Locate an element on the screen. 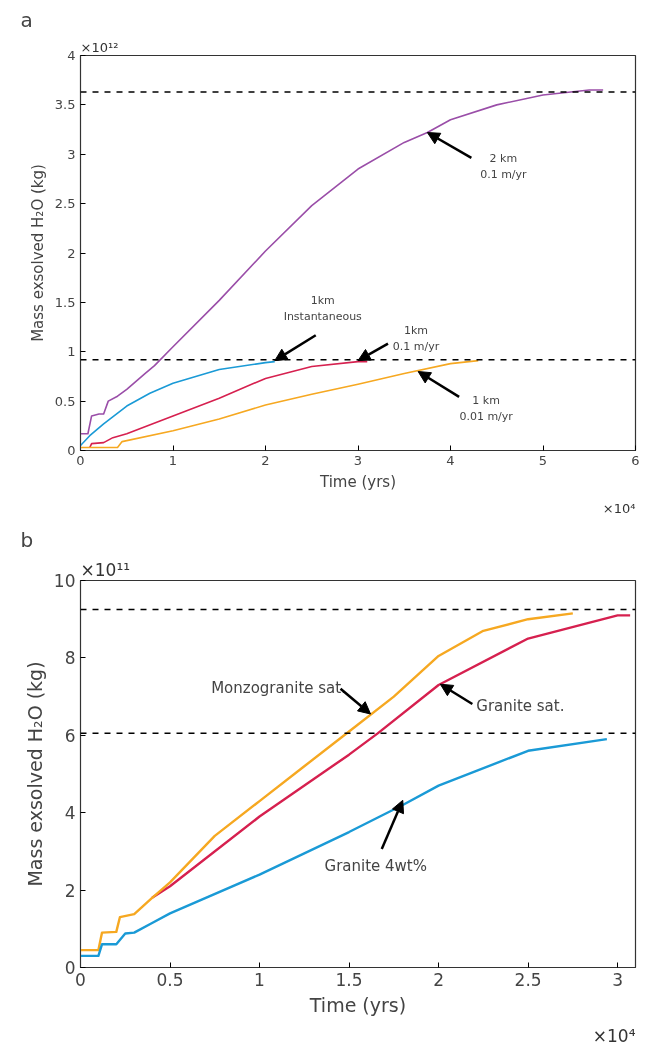  text: ×10¹² is located at coordinates (99, 47).